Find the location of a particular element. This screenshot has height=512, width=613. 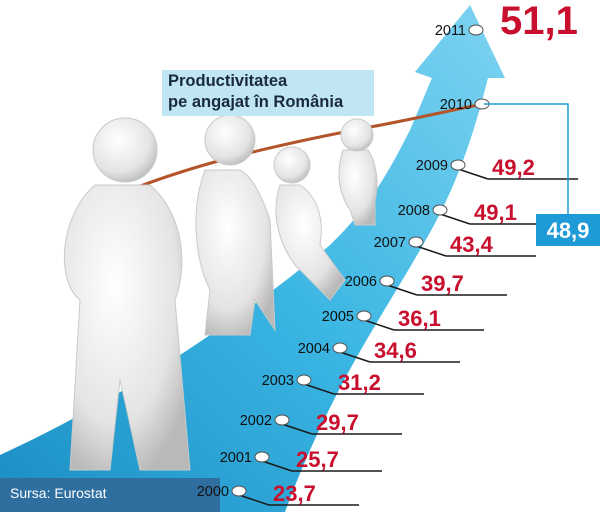

value-2011: 51,1 is located at coordinates (539, 21).